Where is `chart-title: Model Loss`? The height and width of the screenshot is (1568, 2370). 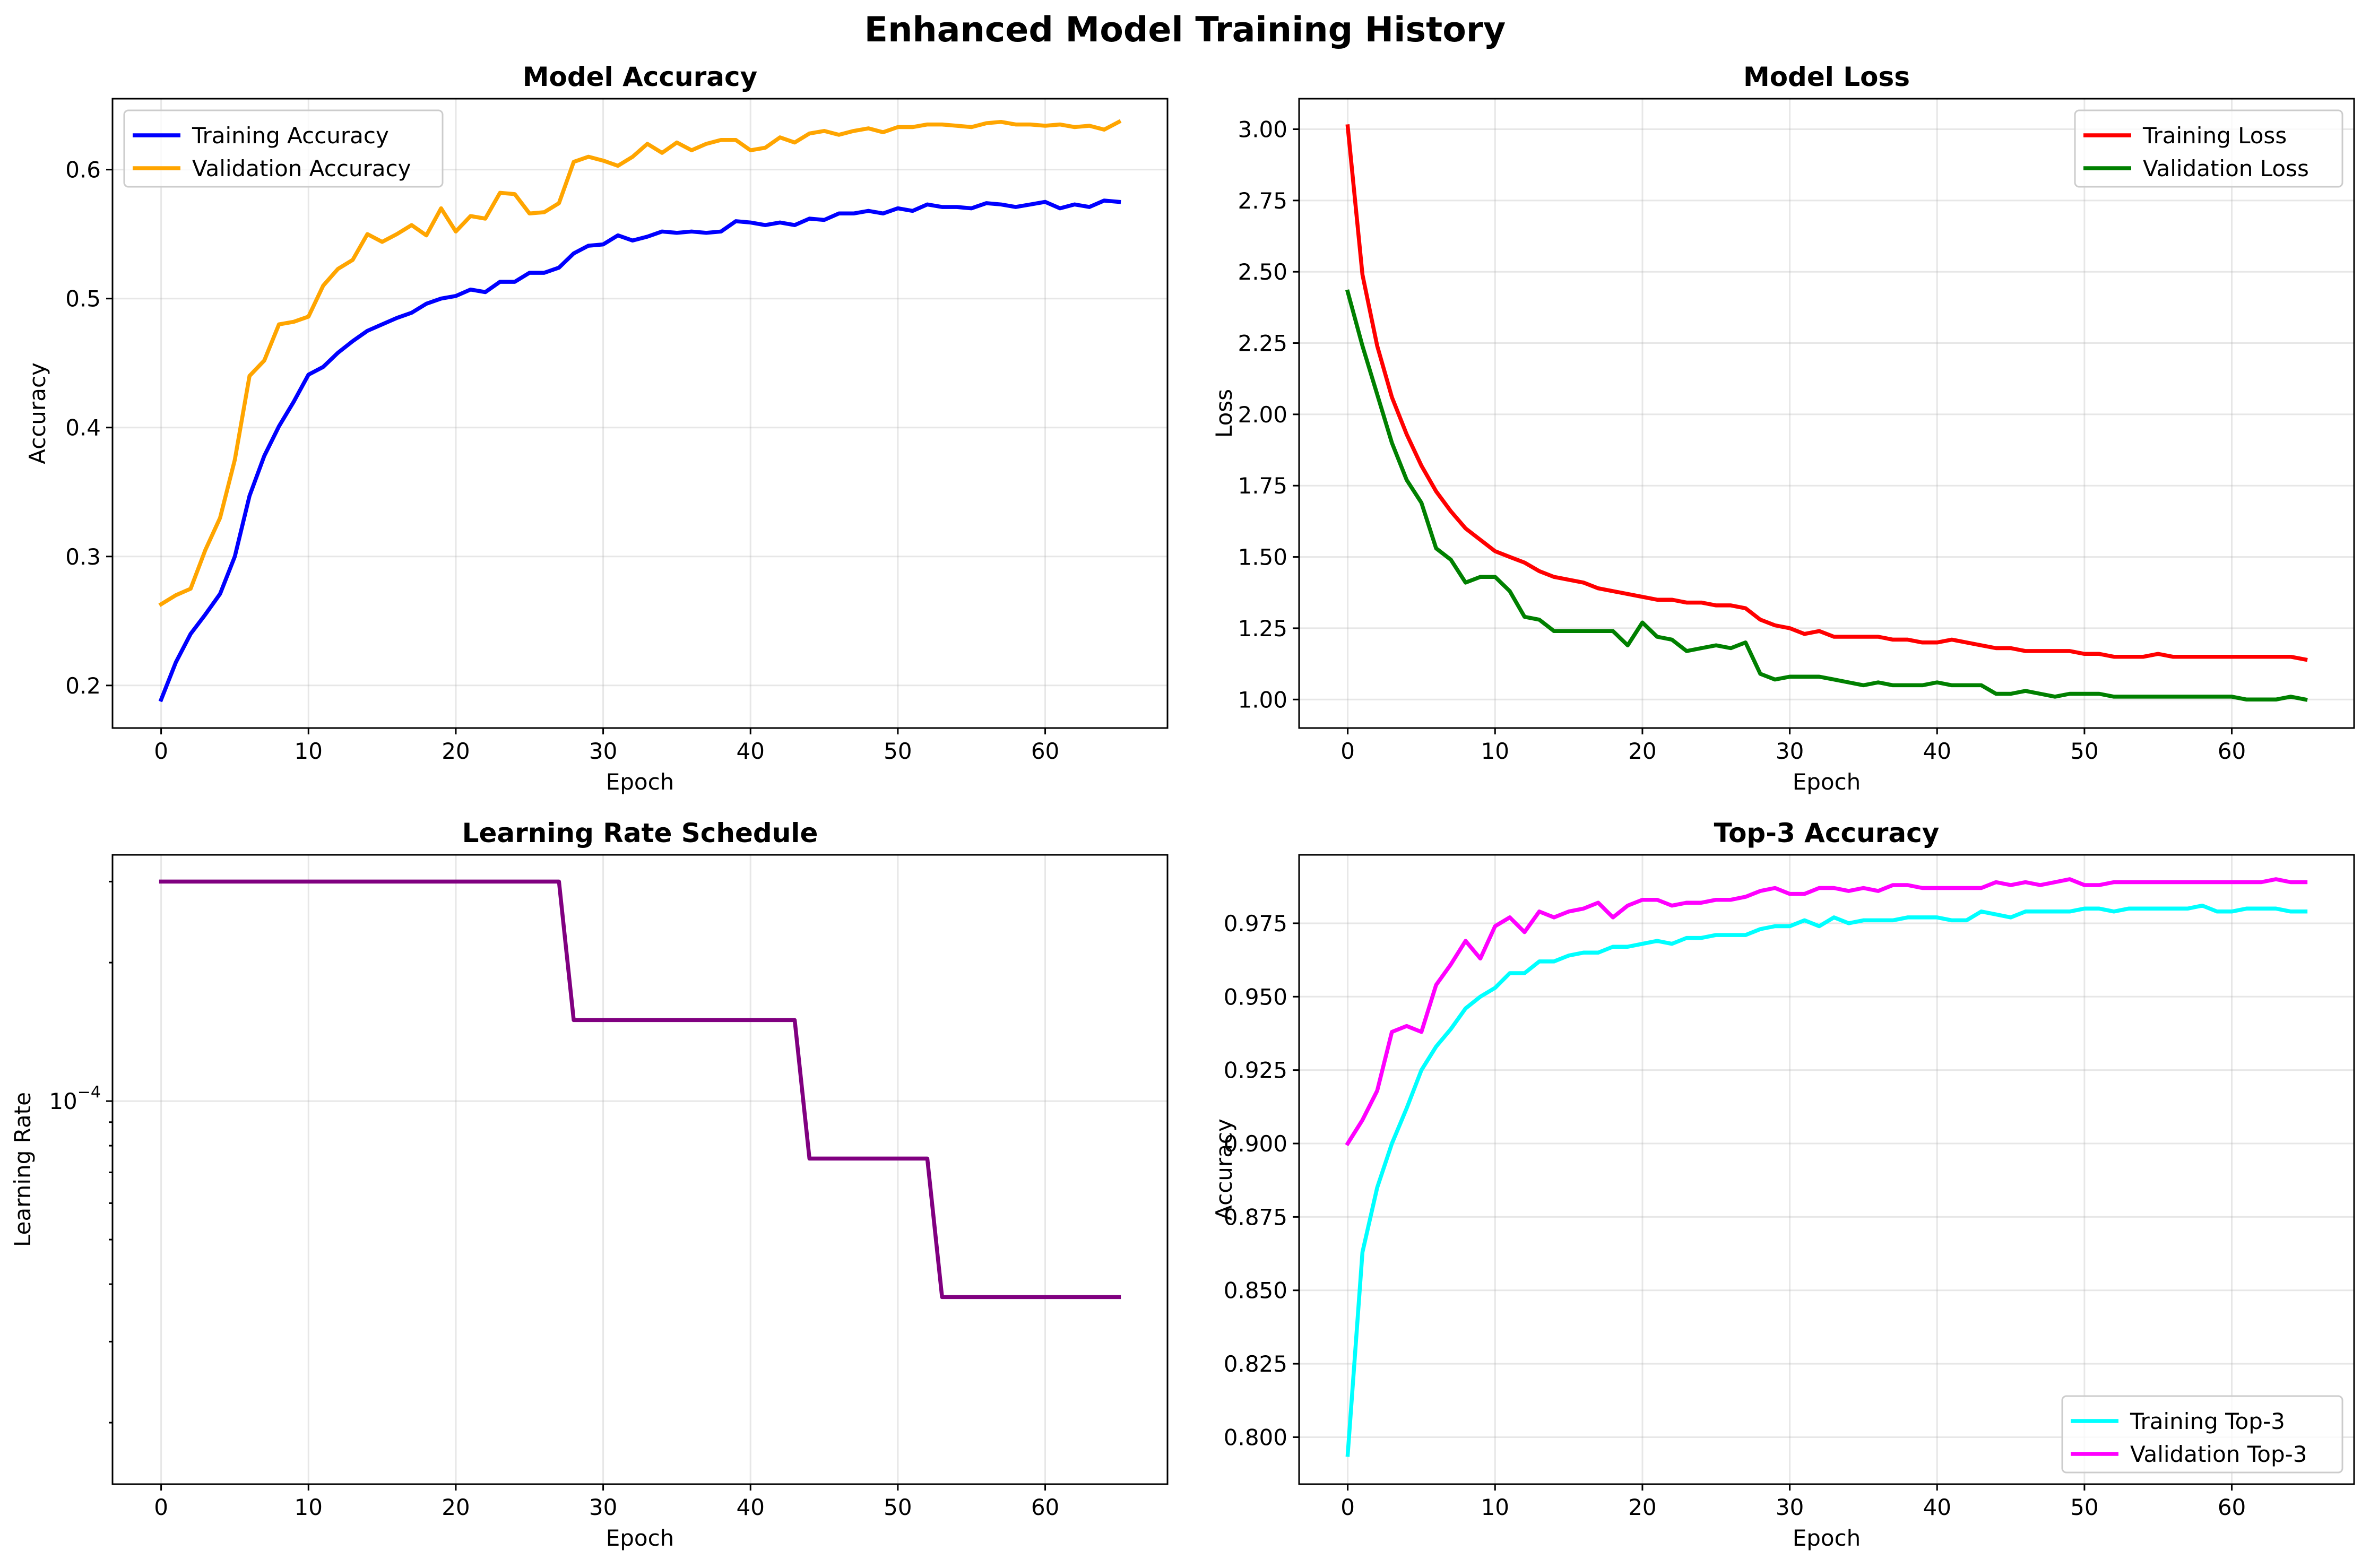
chart-title: Model Loss is located at coordinates (1826, 77).